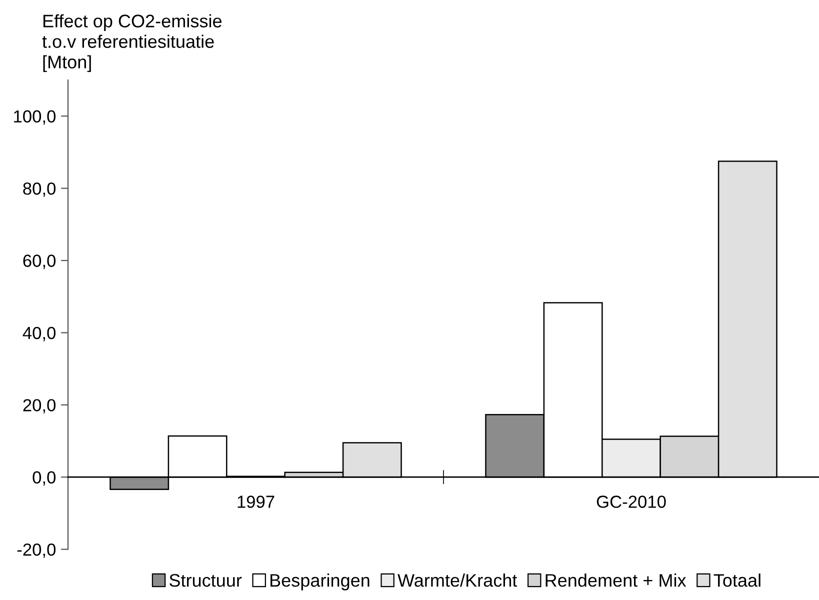  What do you see at coordinates (458, 580) in the screenshot?
I see `legend-label: Warmte/Kracht` at bounding box center [458, 580].